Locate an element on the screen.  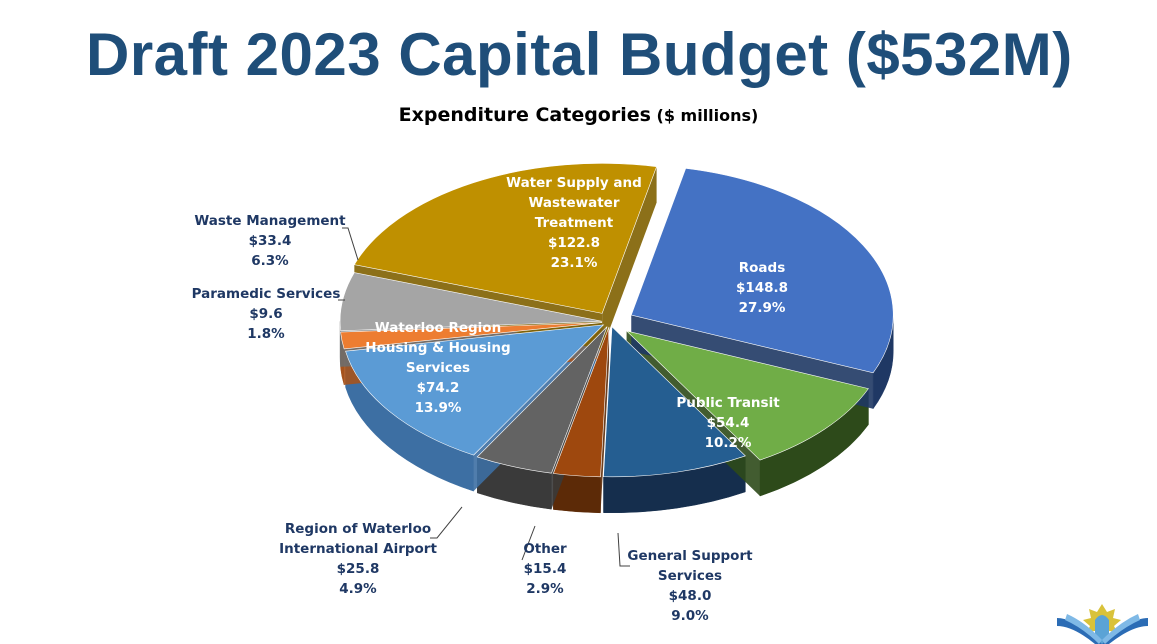
slice-value-water-supply-and-wastewater-treatment: $122.8 is located at coordinates (574, 243).